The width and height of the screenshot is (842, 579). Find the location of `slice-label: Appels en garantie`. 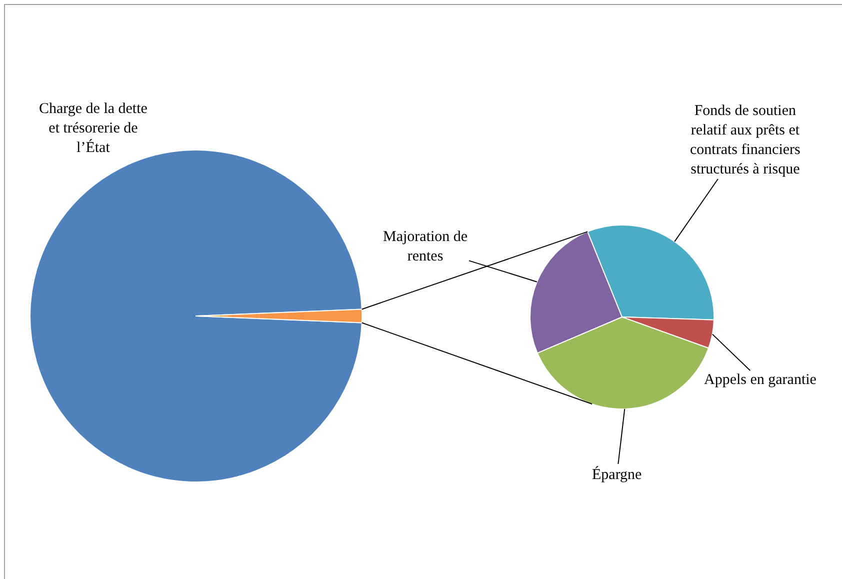

slice-label: Appels en garantie is located at coordinates (760, 380).